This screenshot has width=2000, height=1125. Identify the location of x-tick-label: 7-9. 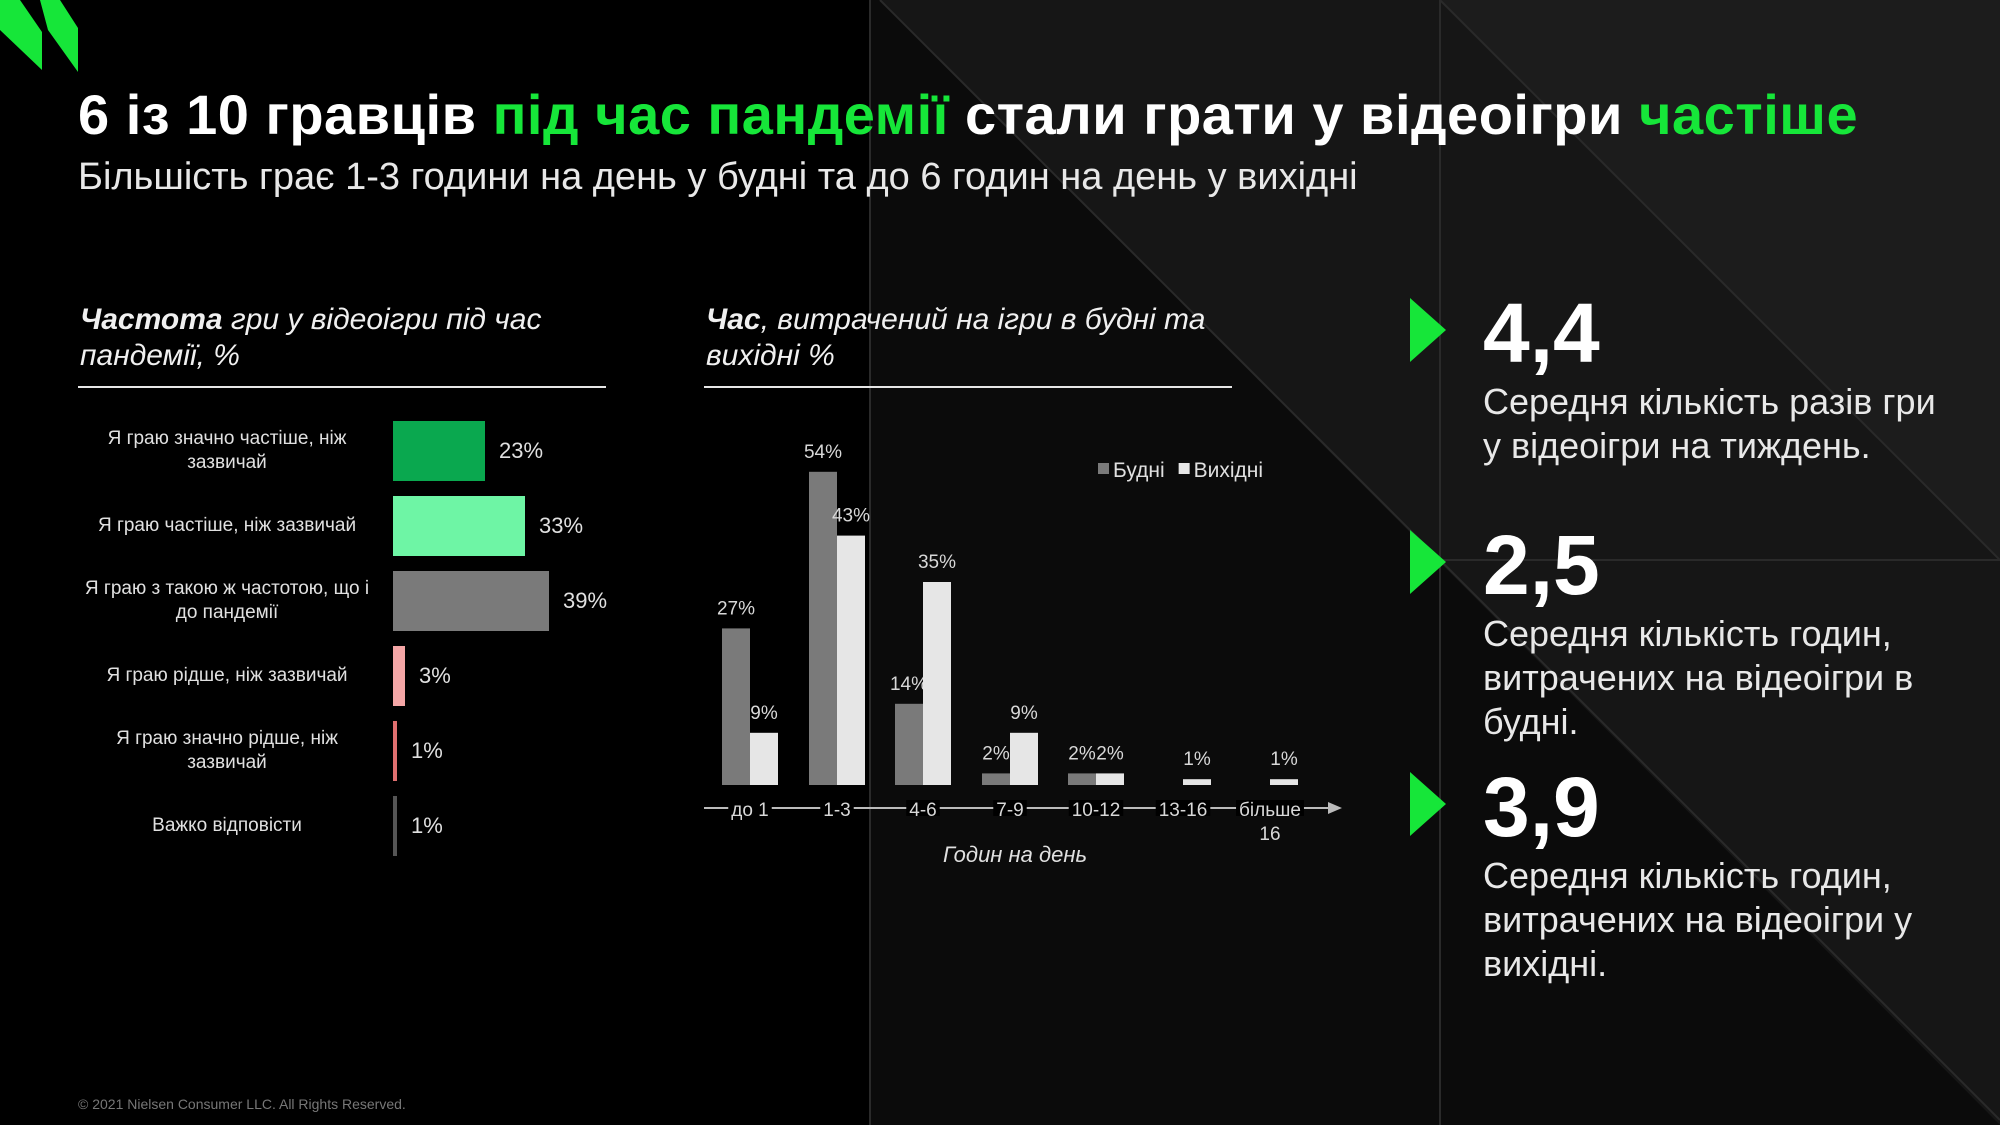
(1009, 810).